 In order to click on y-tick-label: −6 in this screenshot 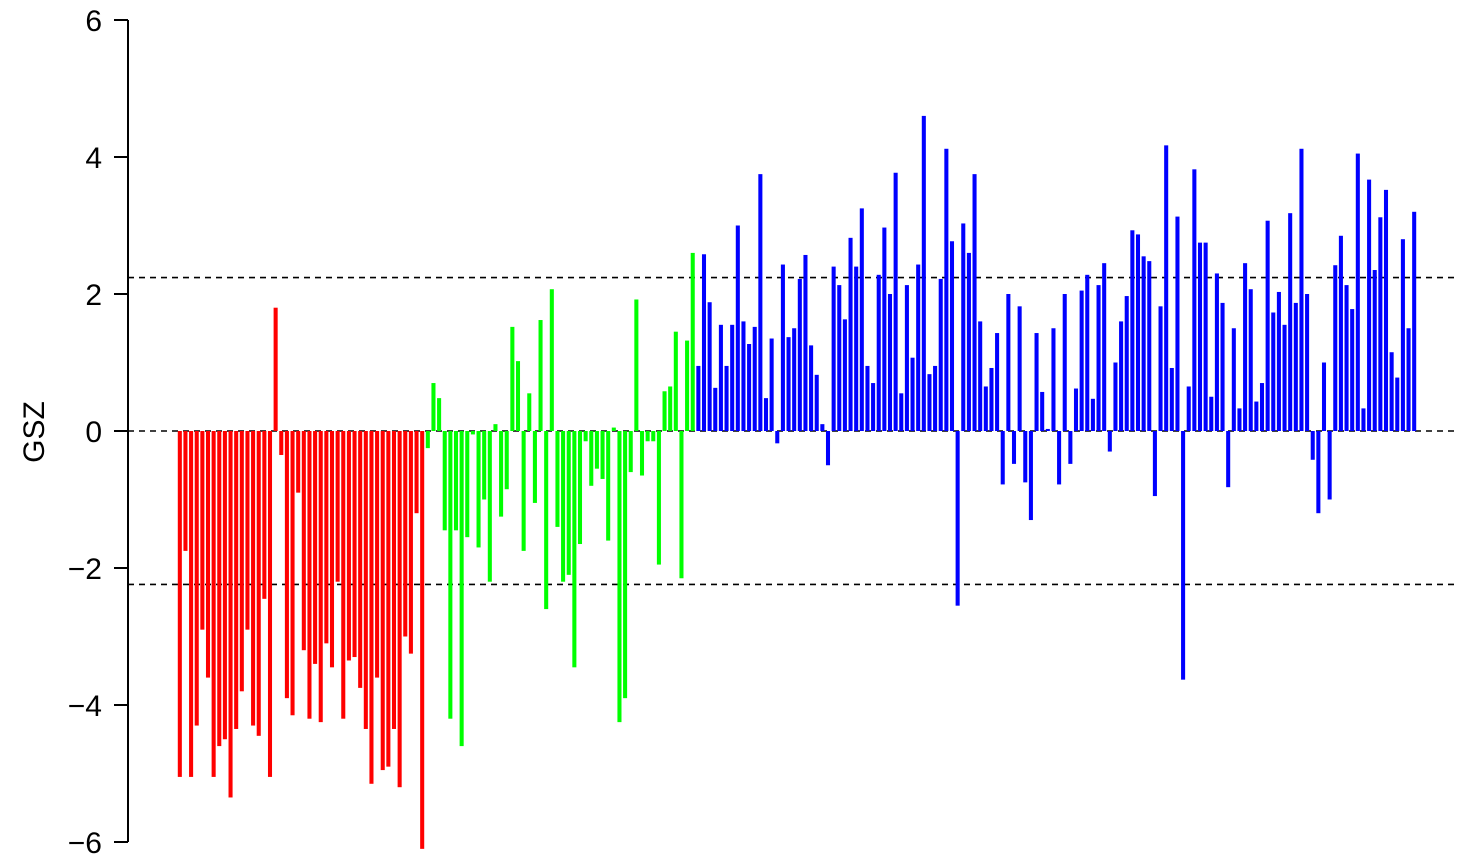, I will do `click(85, 843)`.